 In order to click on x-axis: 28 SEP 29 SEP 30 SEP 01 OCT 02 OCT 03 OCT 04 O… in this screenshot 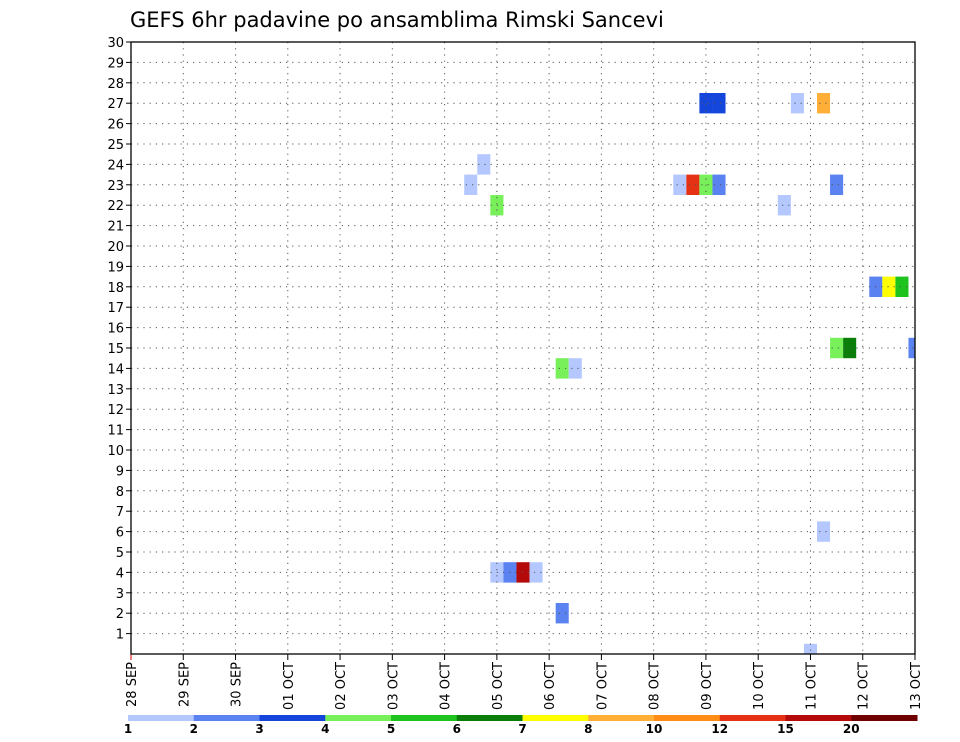, I will do `click(524, 682)`.